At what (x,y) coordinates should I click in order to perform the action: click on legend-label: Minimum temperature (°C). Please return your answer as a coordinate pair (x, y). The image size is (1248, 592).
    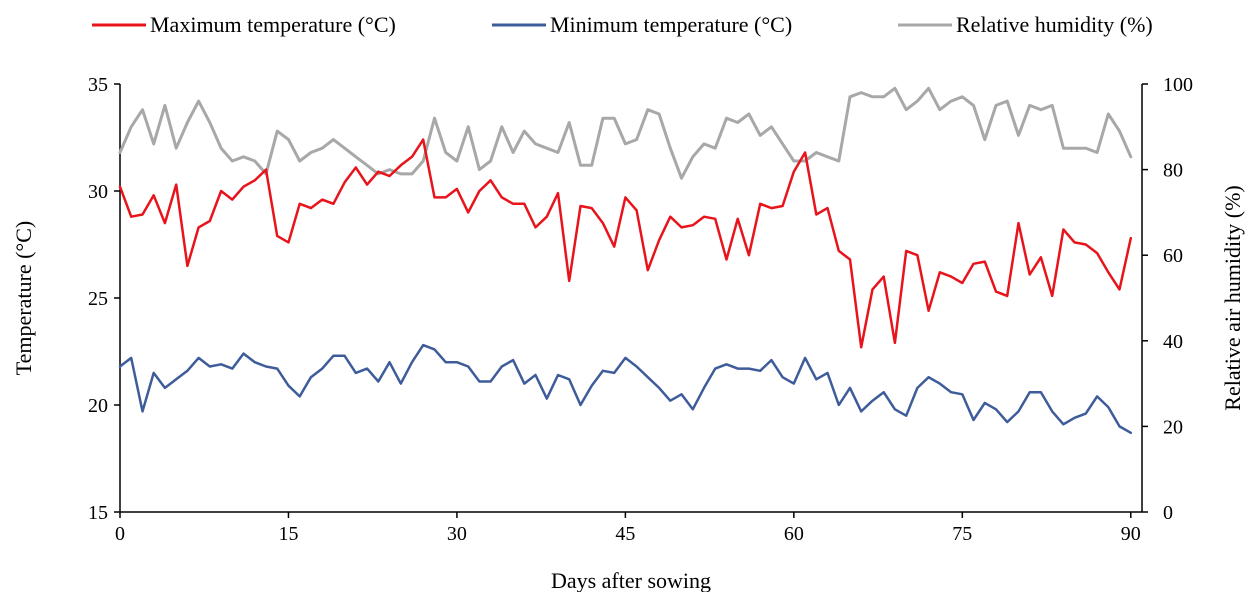
    Looking at the image, I should click on (671, 24).